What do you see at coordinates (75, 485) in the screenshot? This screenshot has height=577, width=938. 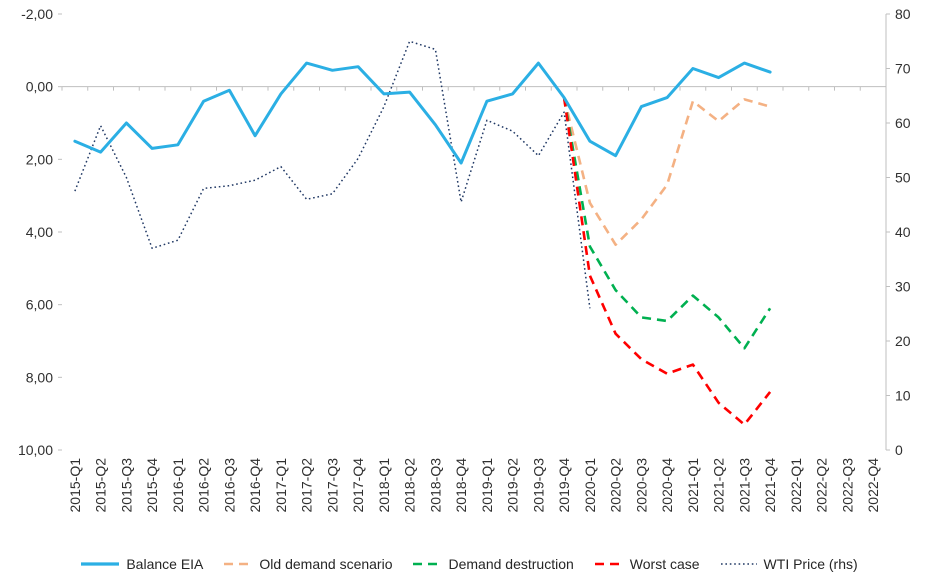 I see `x-axis-label: 2015-Q1` at bounding box center [75, 485].